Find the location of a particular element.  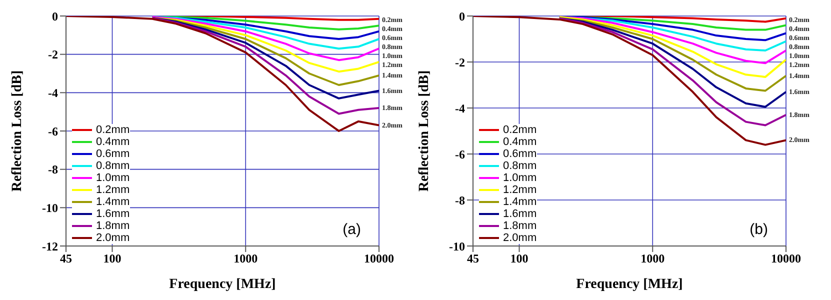

annotation: (a) is located at coordinates (351, 229).